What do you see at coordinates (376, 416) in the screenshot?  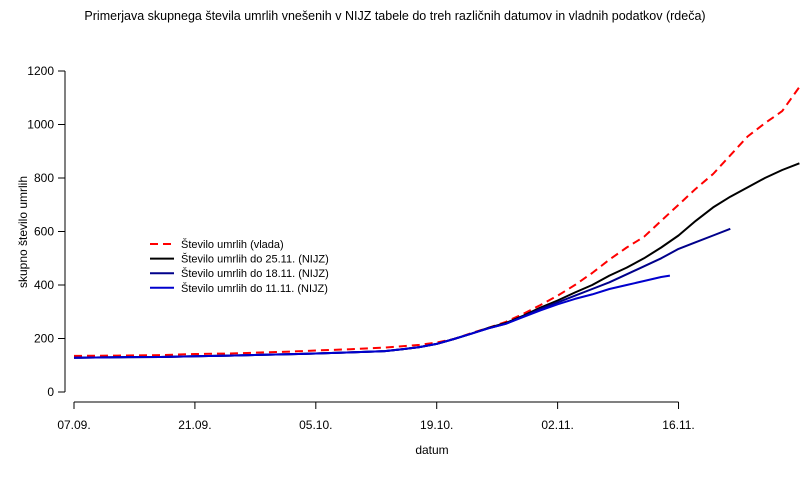 I see `x-axis: 07.09. 21.09. 05.10. 19.10. 02.11. 16.11.` at bounding box center [376, 416].